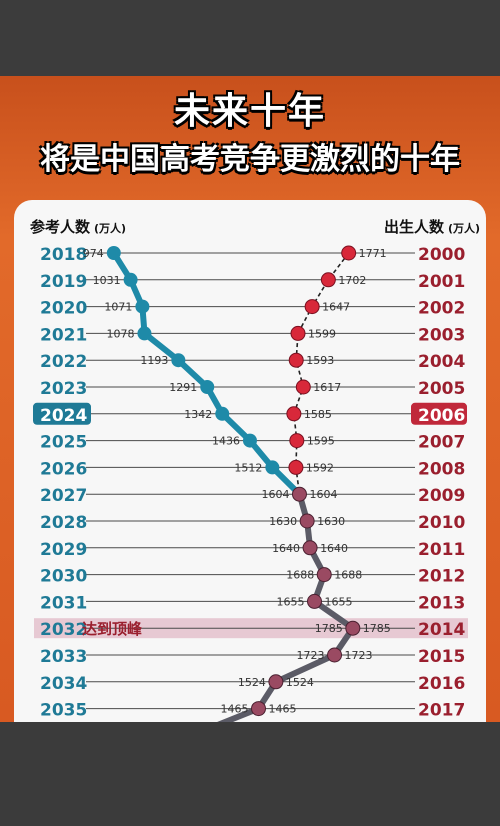  Describe the element at coordinates (441, 255) in the screenshot. I see `birth-year-label: 2000` at that location.